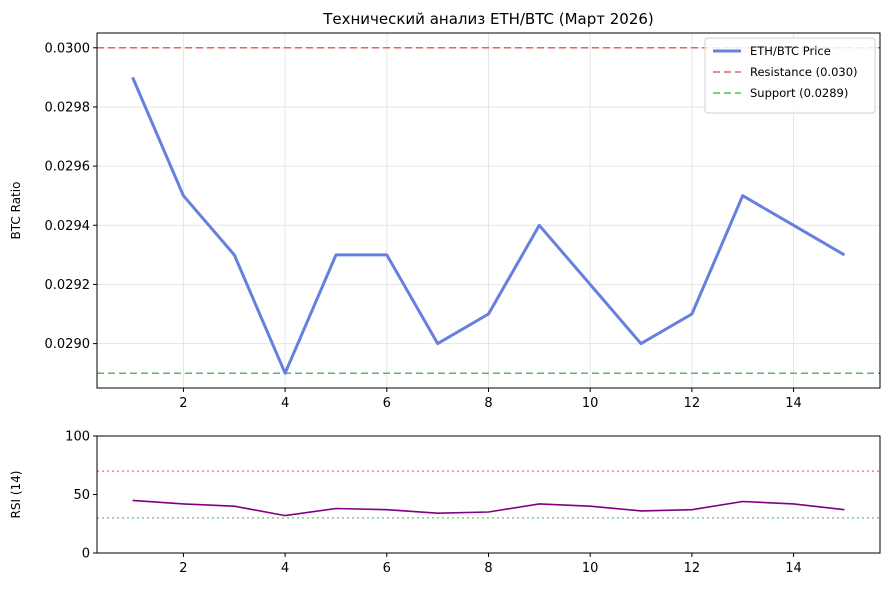 The width and height of the screenshot is (889, 590). I want to click on rsi-x-ticks: 2 4 6 8 10 12 14, so click(490, 564).